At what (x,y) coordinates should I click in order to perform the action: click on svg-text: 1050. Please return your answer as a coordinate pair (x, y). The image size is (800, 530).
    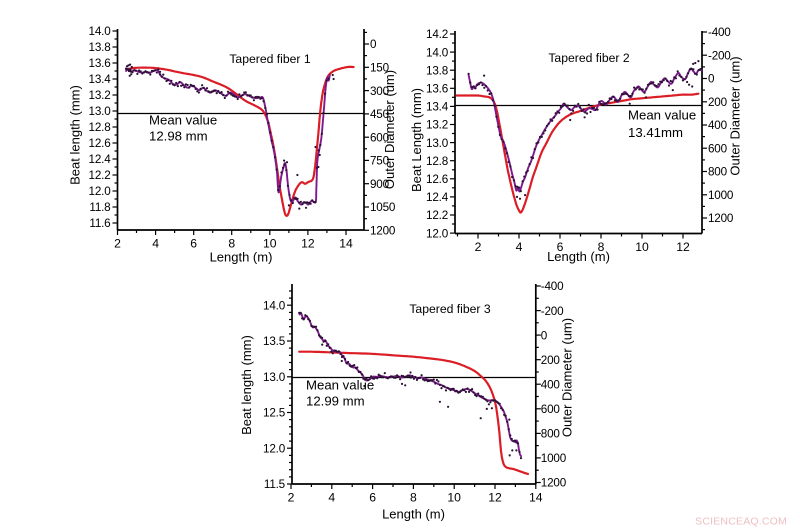
    Looking at the image, I should click on (383, 207).